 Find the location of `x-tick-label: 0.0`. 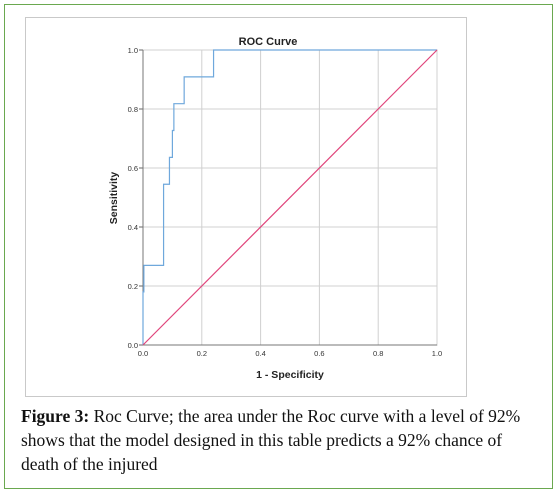

x-tick-label: 0.0 is located at coordinates (143, 353).